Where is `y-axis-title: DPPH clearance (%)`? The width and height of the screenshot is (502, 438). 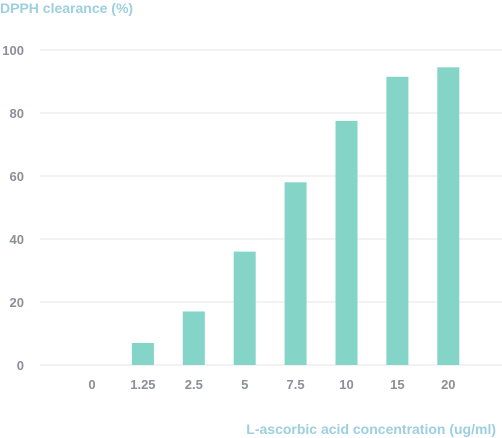
y-axis-title: DPPH clearance (%) is located at coordinates (66, 8).